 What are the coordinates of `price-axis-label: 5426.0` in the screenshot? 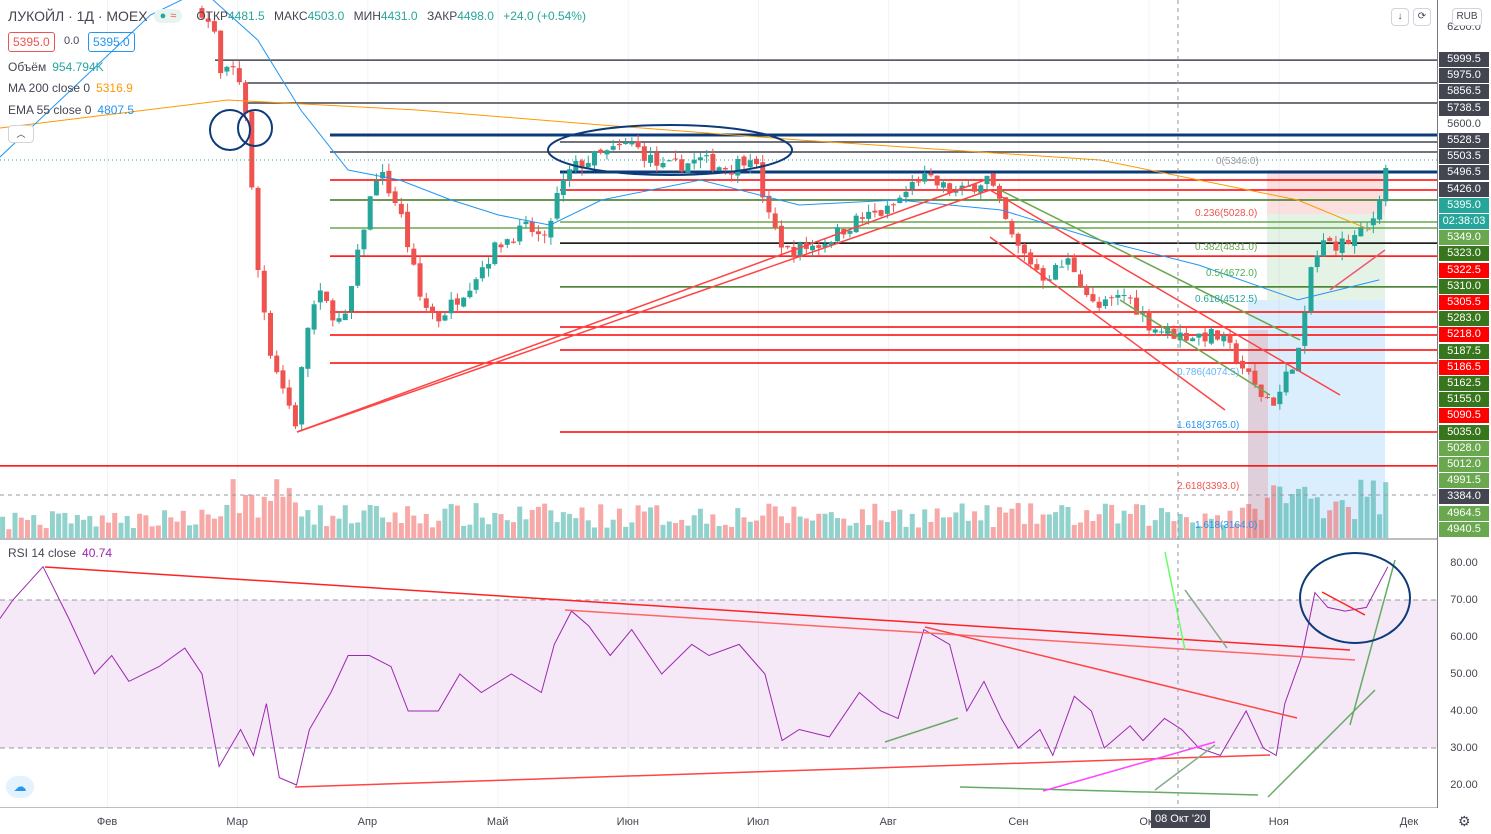 It's located at (1464, 189).